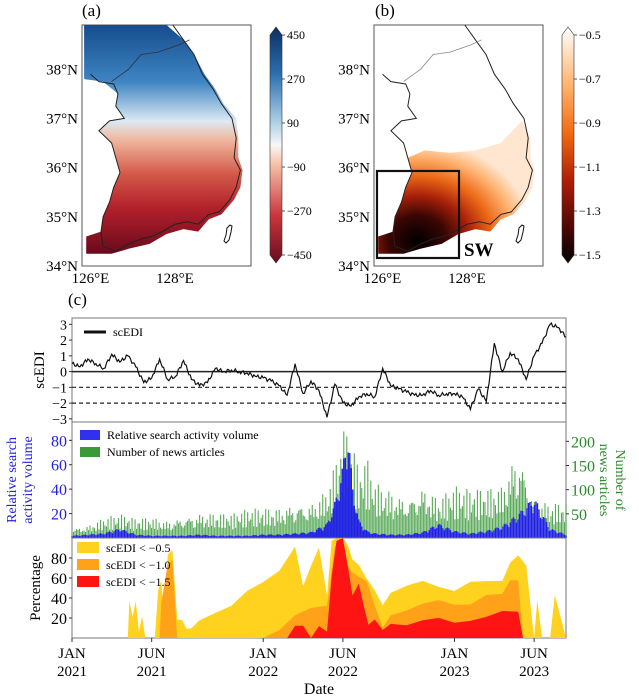 This screenshot has height=700, width=639. What do you see at coordinates (568, 145) in the screenshot?
I see `colorbar-b` at bounding box center [568, 145].